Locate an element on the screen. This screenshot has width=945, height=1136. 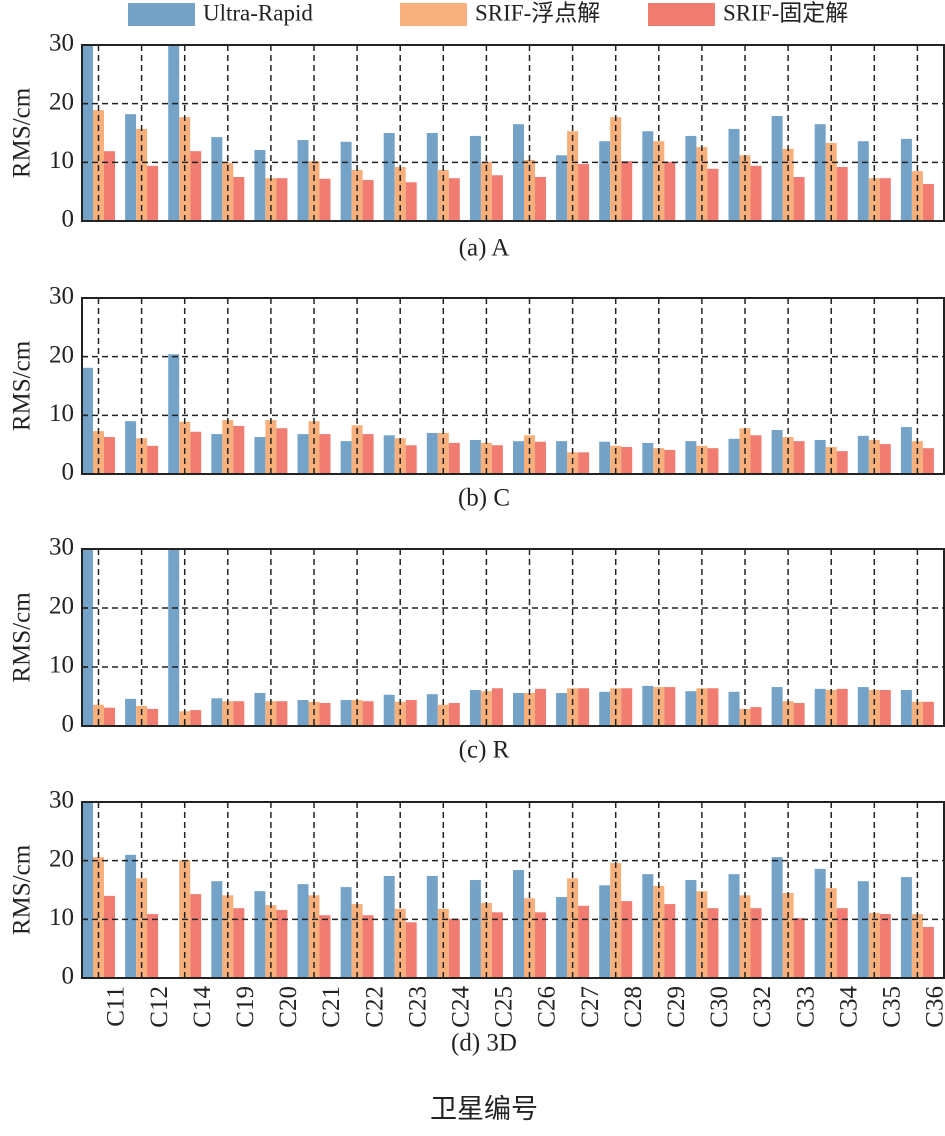
x-tick-label: C27 is located at coordinates (590, 1007).